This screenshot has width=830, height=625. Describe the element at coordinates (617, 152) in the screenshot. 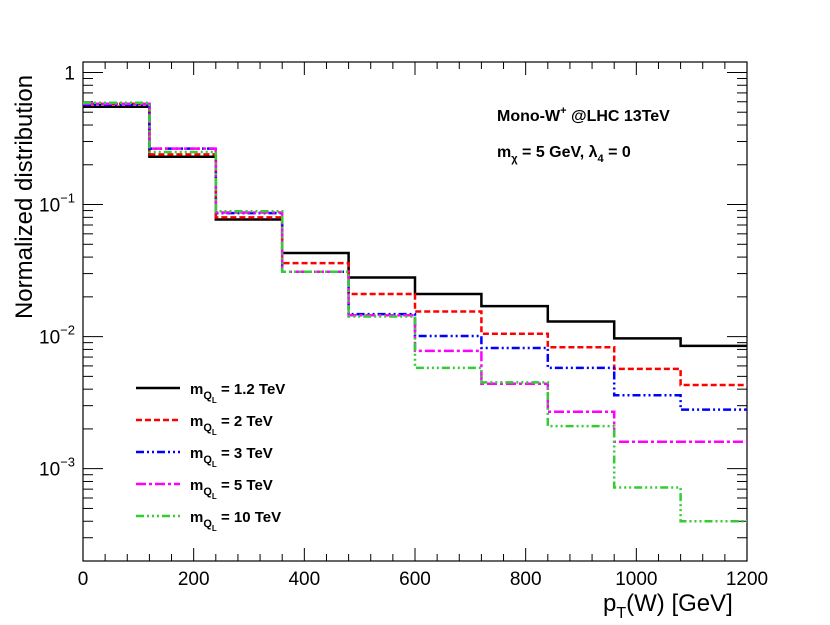

I see `annotation-end: = 0` at that location.